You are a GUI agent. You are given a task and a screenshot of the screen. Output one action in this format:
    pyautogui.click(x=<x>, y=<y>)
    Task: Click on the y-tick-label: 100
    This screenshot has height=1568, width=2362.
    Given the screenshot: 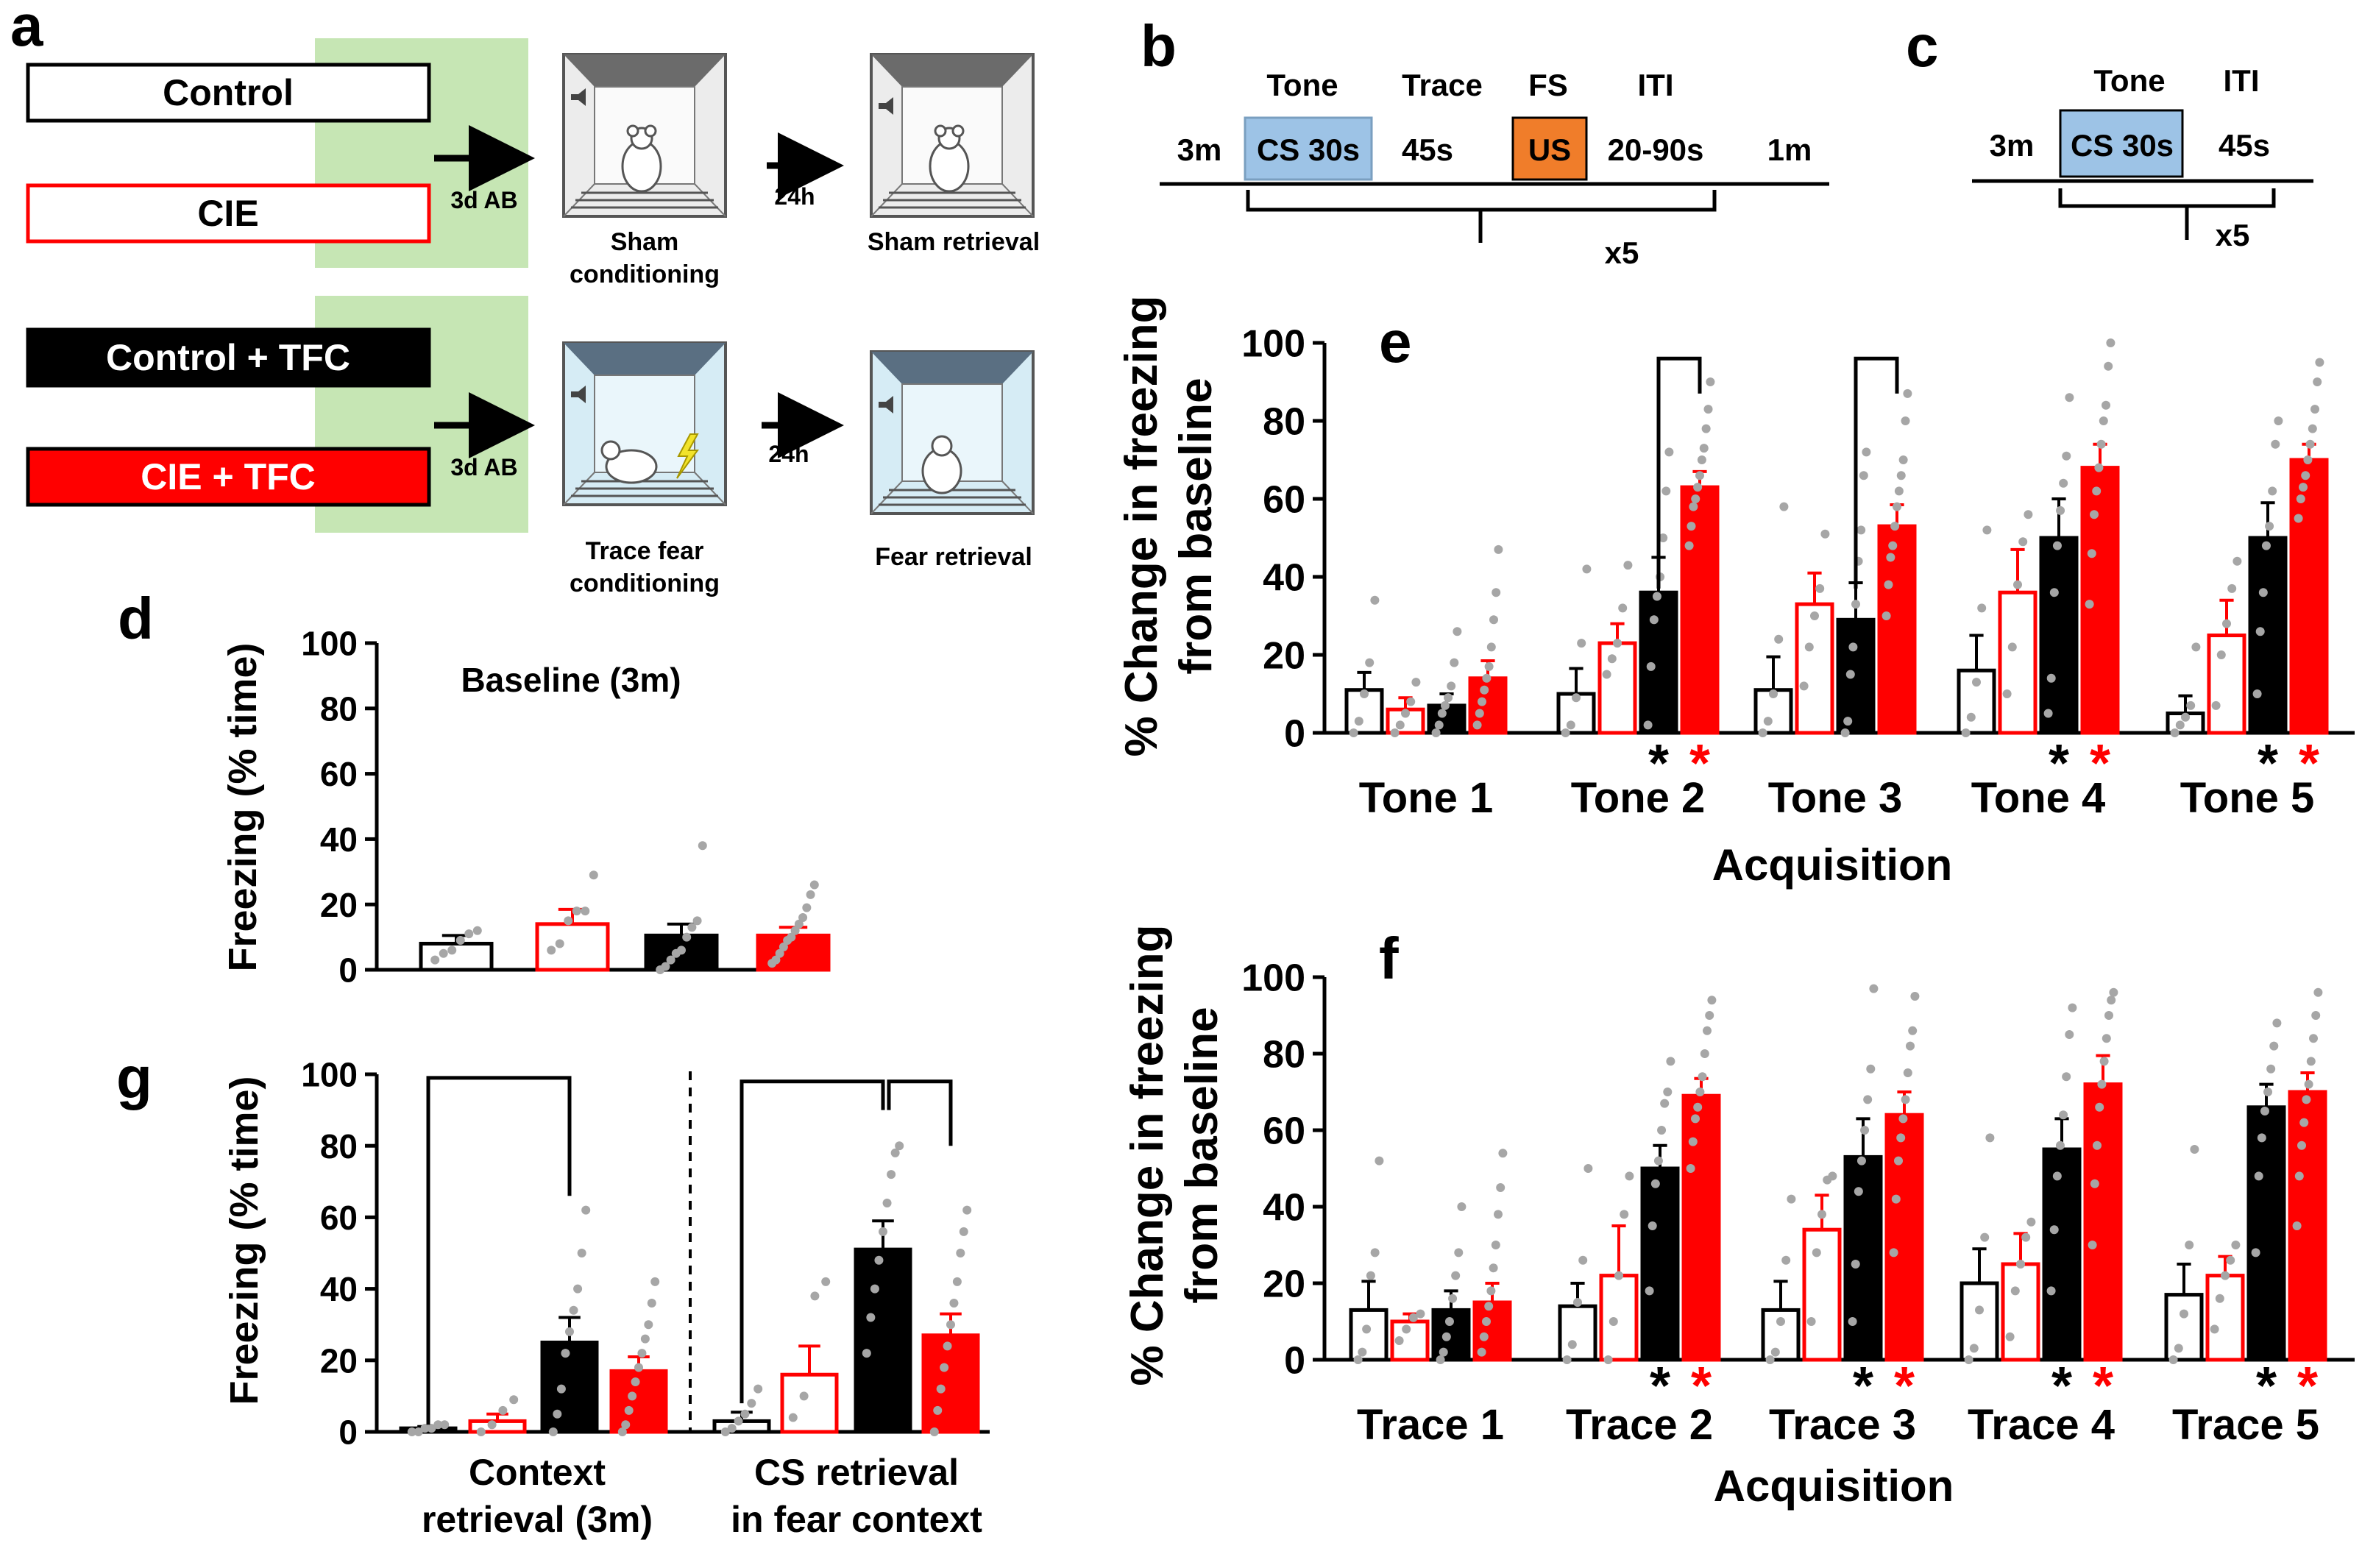 What is the action you would take?
    pyautogui.click(x=329, y=1075)
    